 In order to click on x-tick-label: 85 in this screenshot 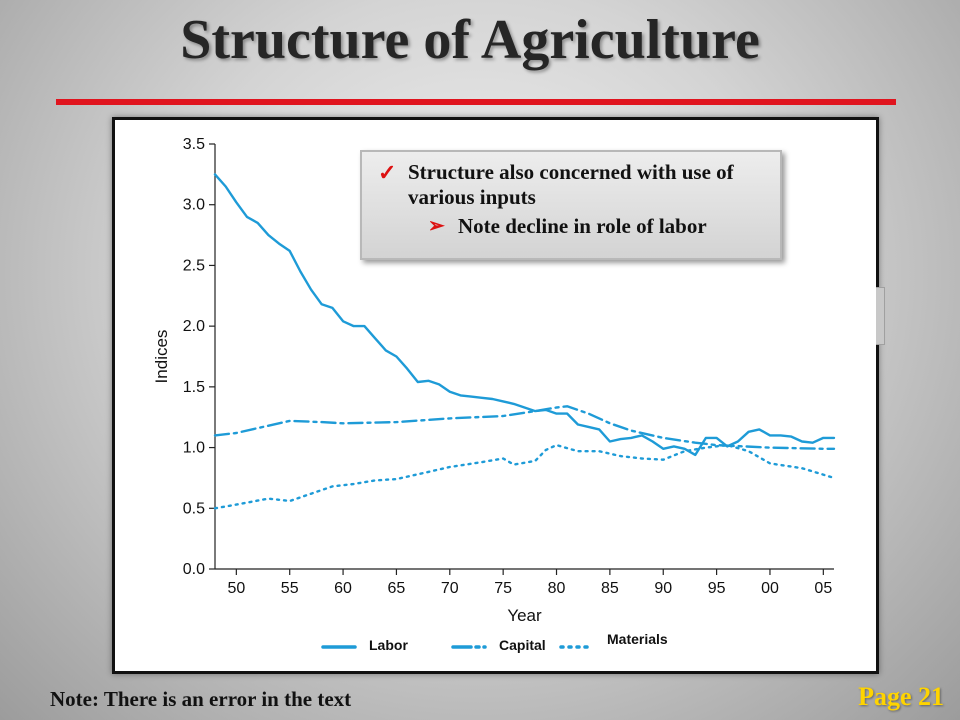, I will do `click(610, 588)`.